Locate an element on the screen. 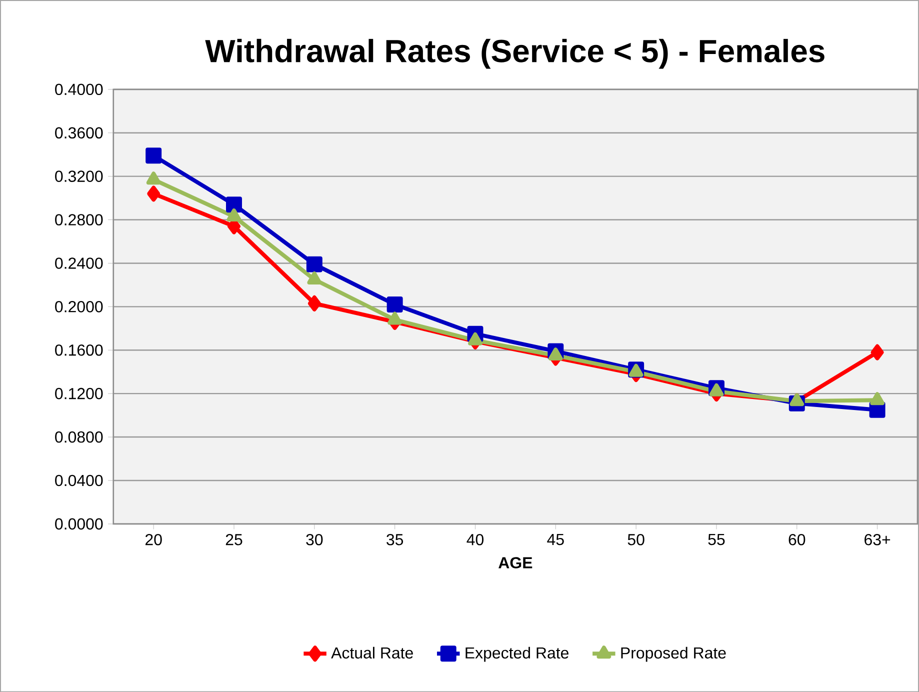 This screenshot has height=692, width=919. legend-label: Actual Rate is located at coordinates (372, 652).